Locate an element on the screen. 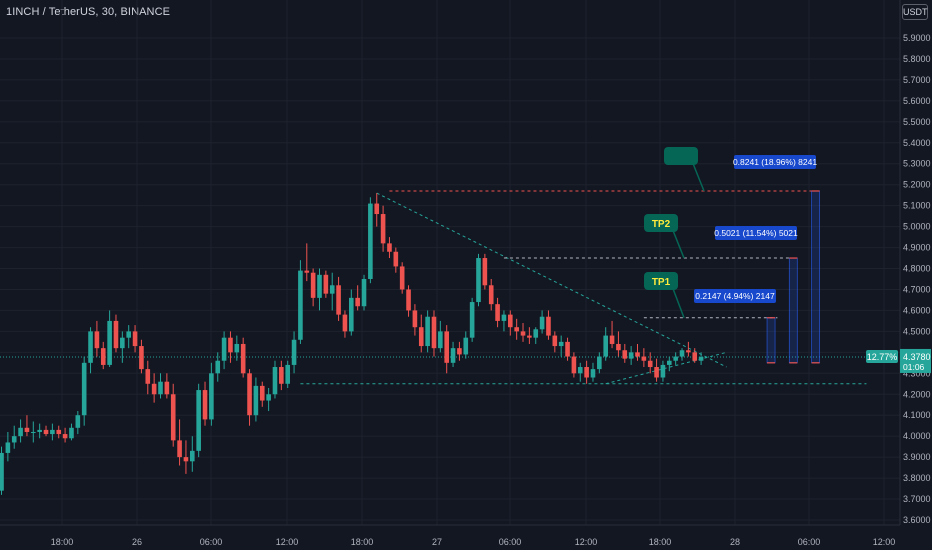 Image resolution: width=932 pixels, height=550 pixels. price-tick-label: 4.3000 is located at coordinates (917, 373).